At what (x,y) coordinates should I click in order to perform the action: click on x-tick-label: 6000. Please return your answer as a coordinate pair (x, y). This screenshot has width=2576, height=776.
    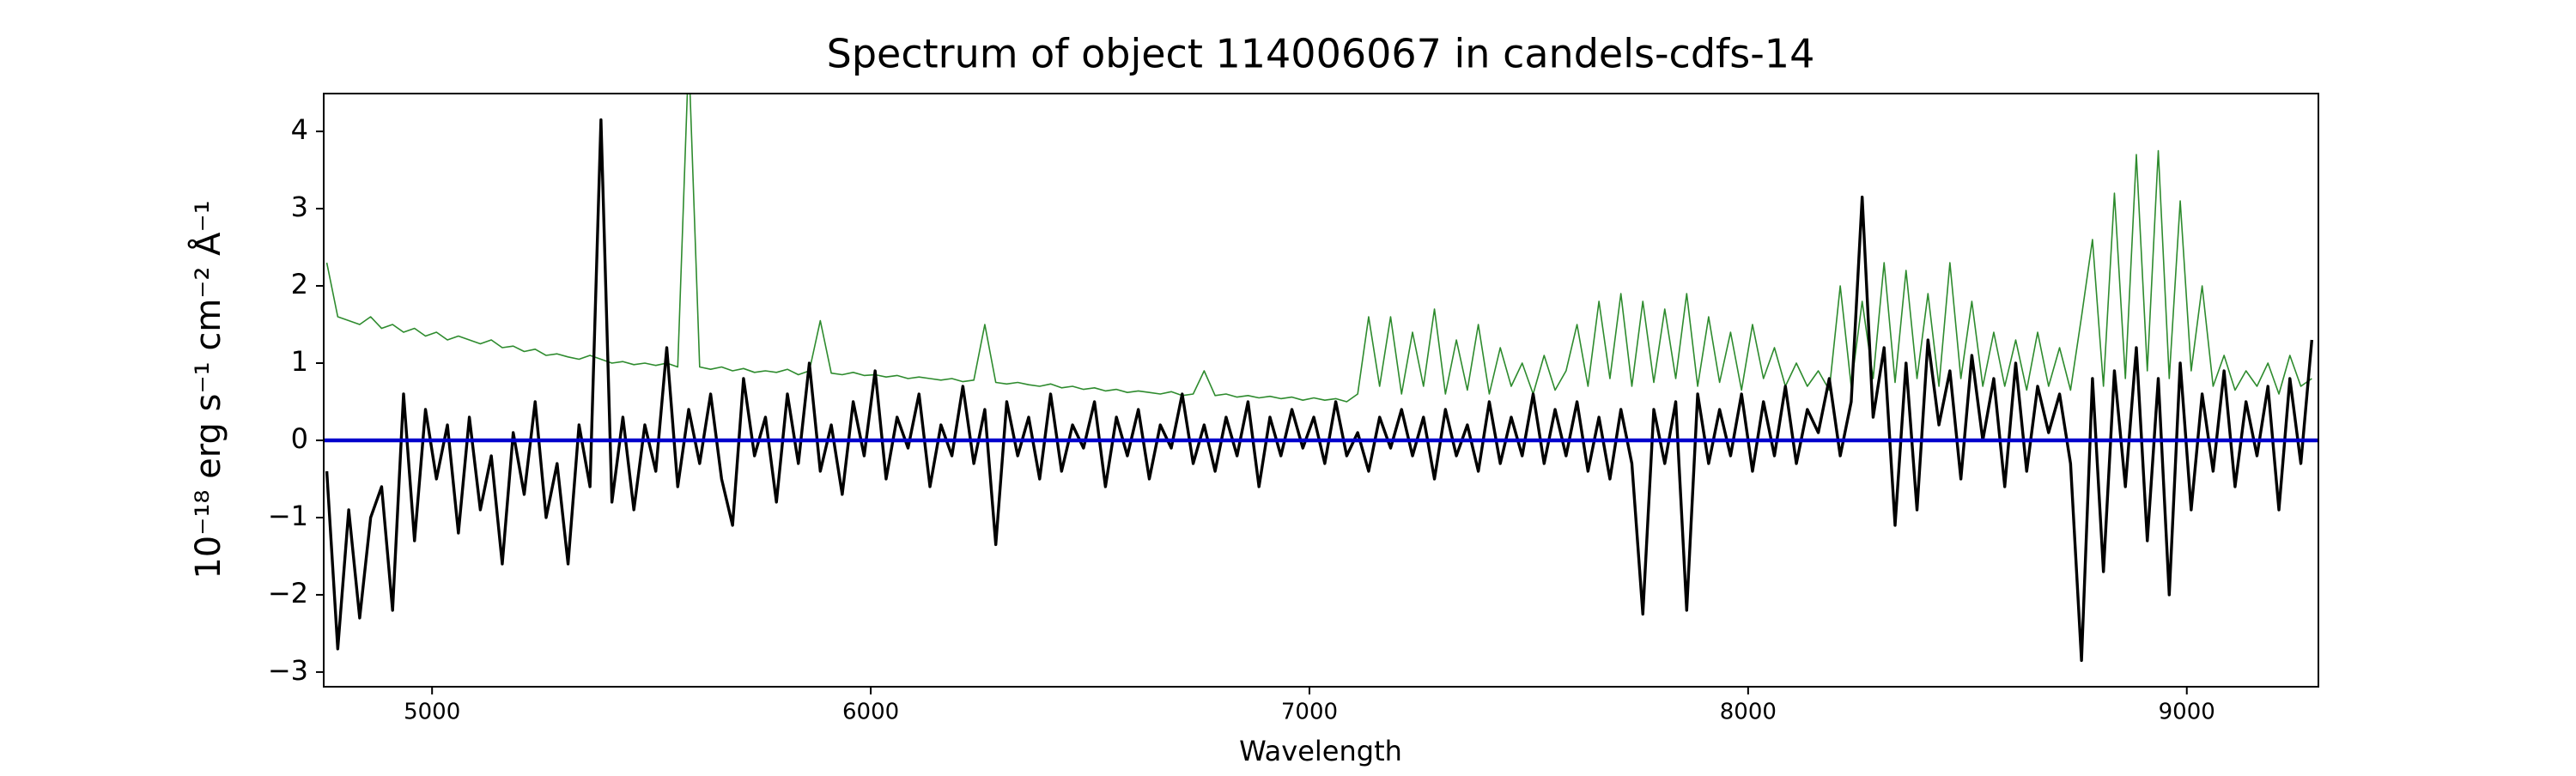
    Looking at the image, I should click on (870, 713).